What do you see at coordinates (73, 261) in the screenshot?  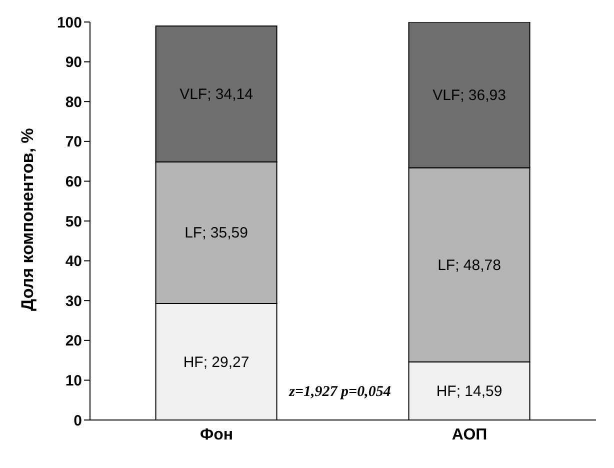 I see `y-tick-label: 40` at bounding box center [73, 261].